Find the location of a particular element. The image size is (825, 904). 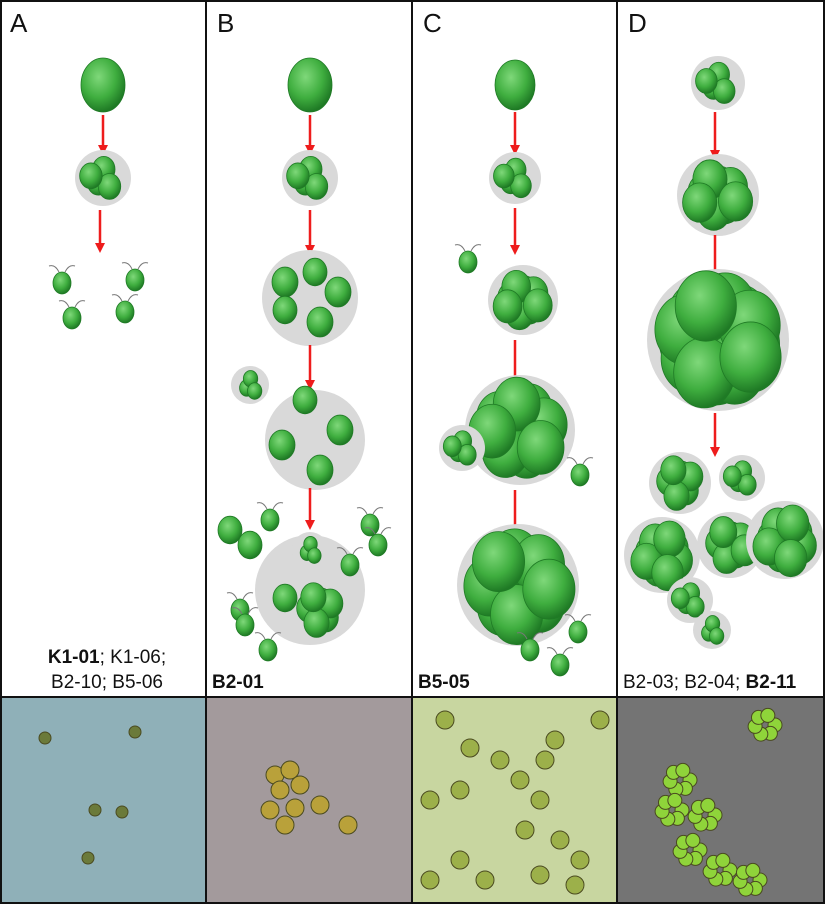

strain-bold: B2-01 is located at coordinates (238, 682).